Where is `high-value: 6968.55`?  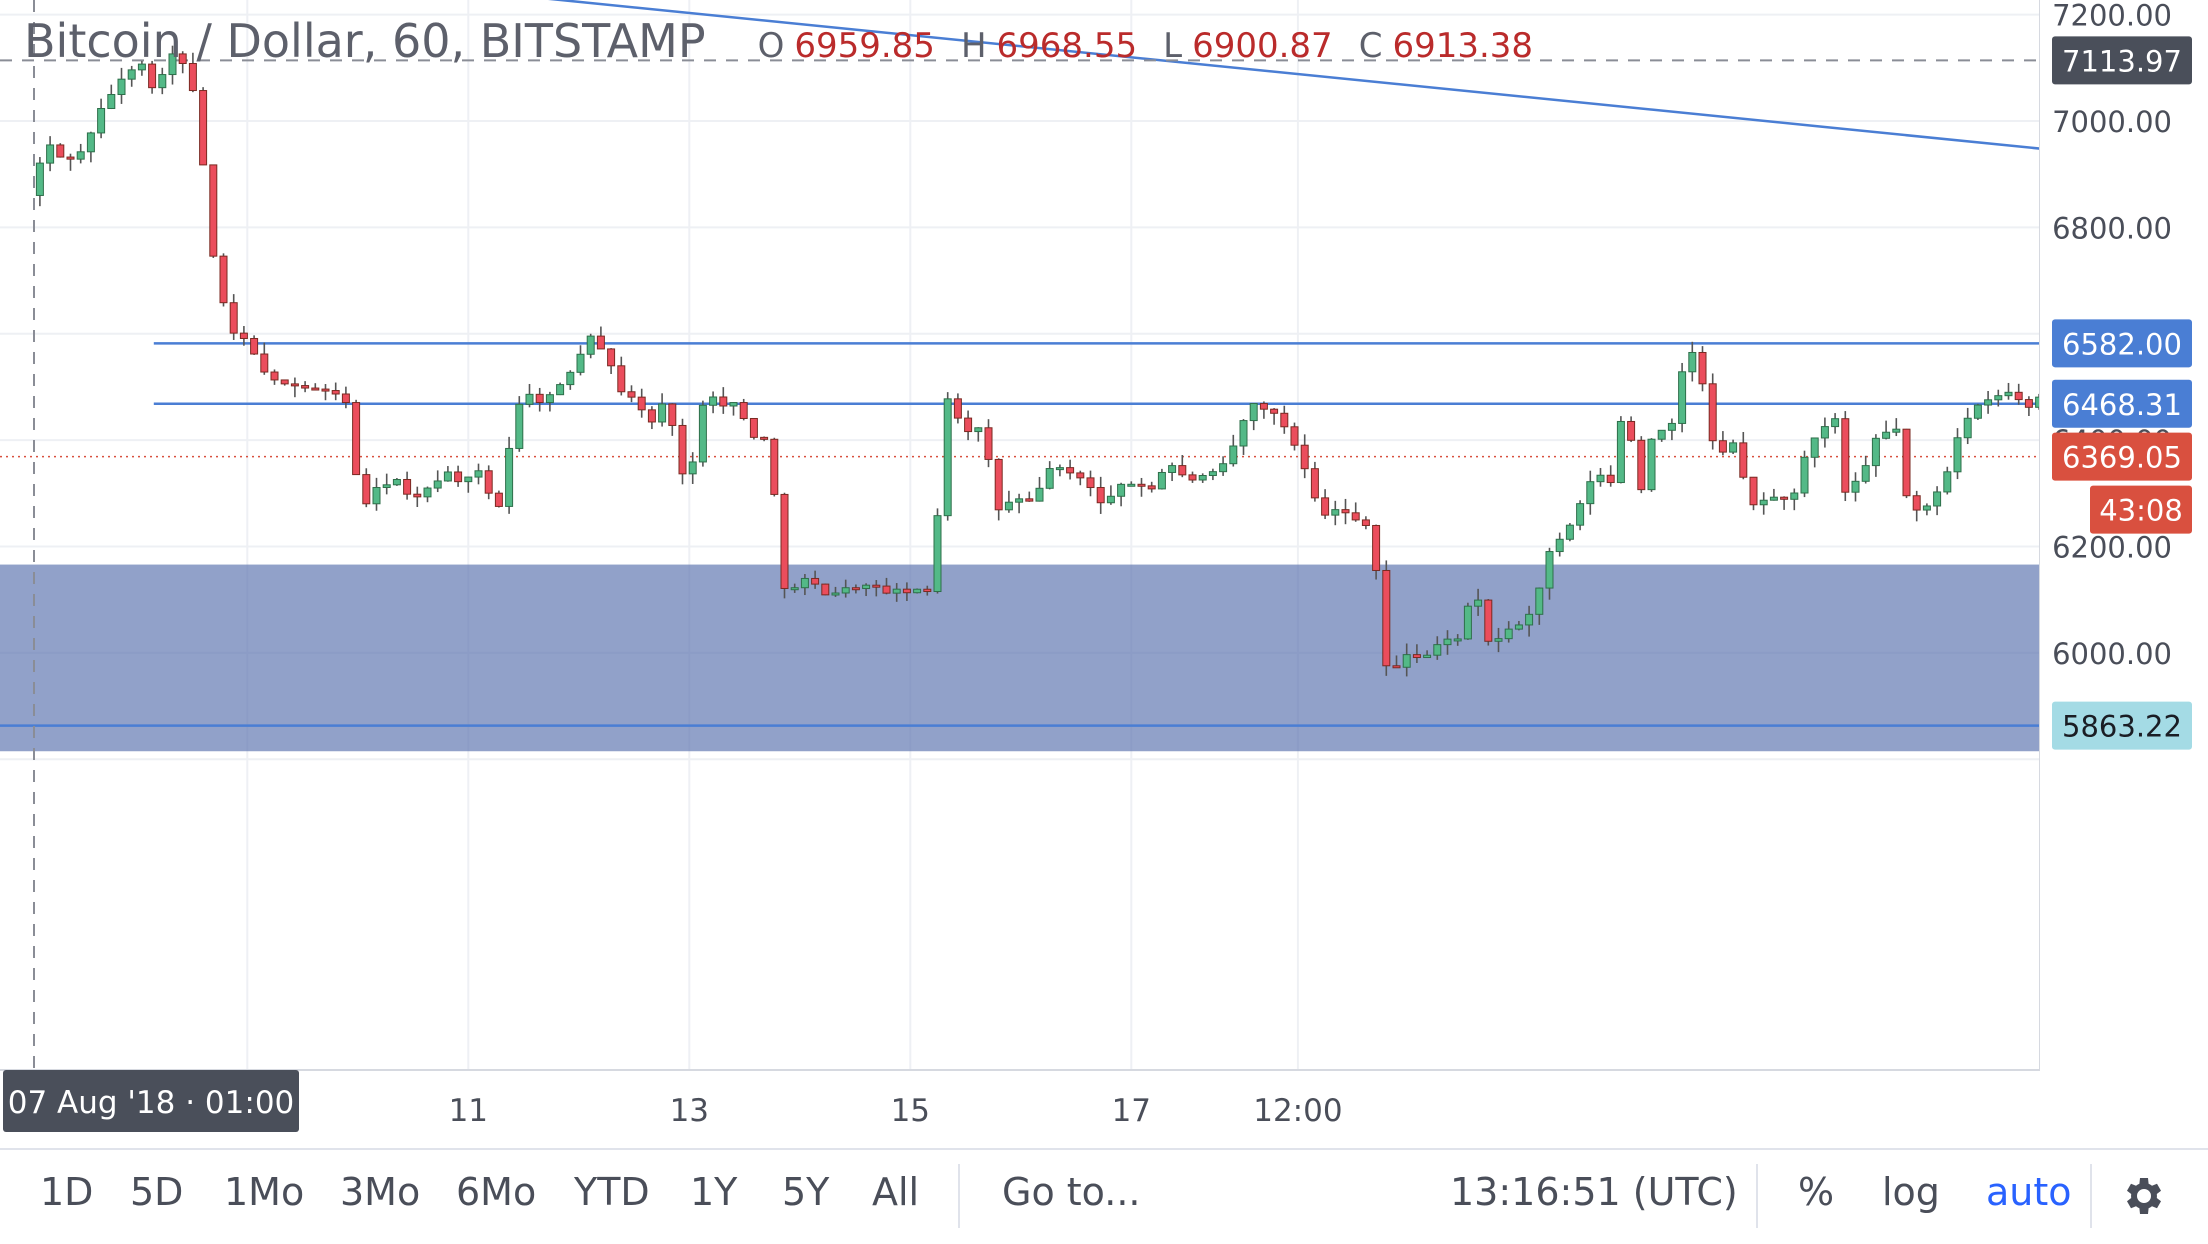
high-value: 6968.55 is located at coordinates (1067, 46).